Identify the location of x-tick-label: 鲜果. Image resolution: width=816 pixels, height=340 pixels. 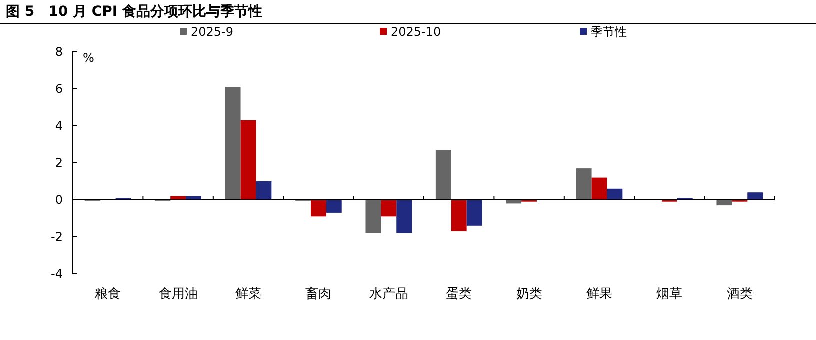
(599, 294).